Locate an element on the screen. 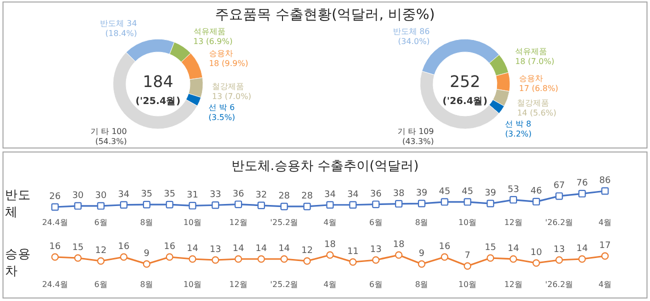  data-label: 34 is located at coordinates (124, 195).